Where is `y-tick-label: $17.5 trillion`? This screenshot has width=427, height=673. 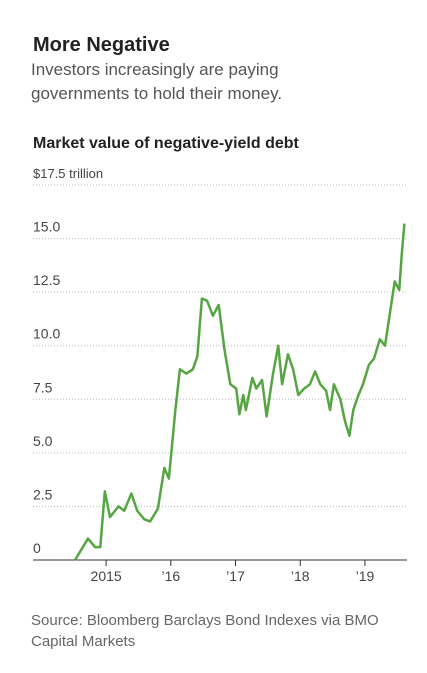 y-tick-label: $17.5 trillion is located at coordinates (68, 173).